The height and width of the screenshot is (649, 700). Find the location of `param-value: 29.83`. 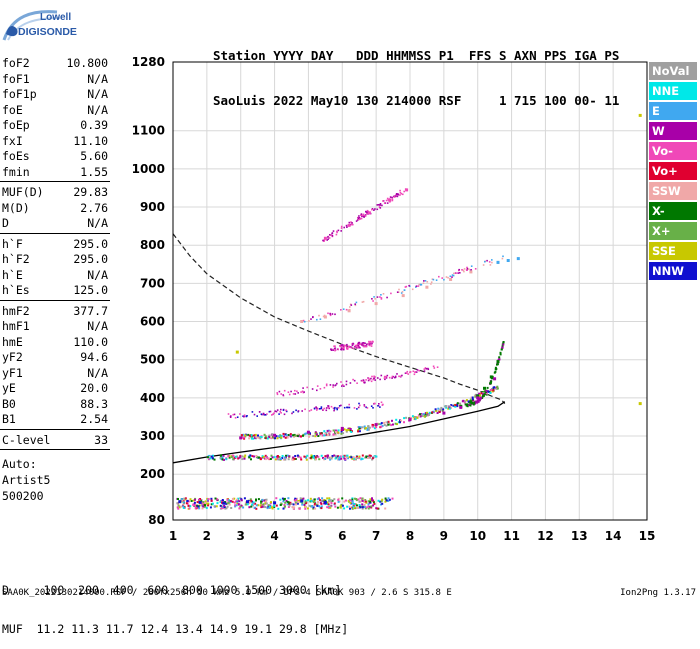

param-value: 29.83 is located at coordinates (90, 192).